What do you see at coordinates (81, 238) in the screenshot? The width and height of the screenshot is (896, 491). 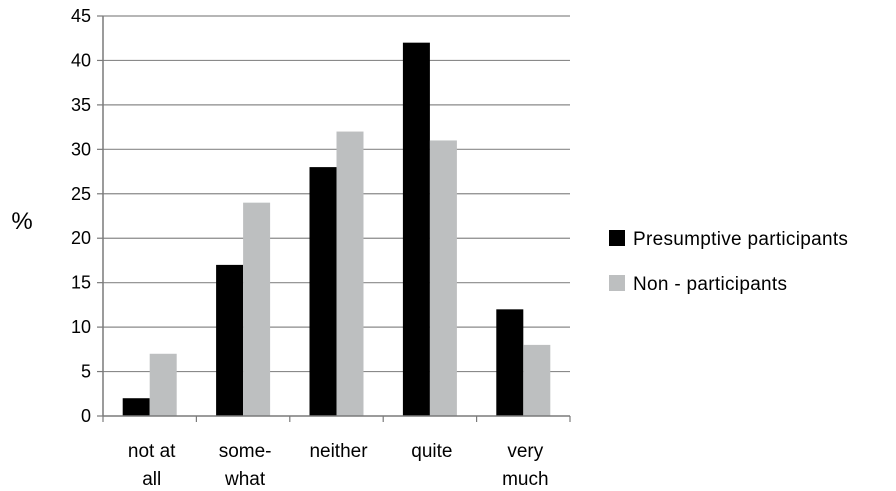 I see `y-tick-label: 20` at bounding box center [81, 238].